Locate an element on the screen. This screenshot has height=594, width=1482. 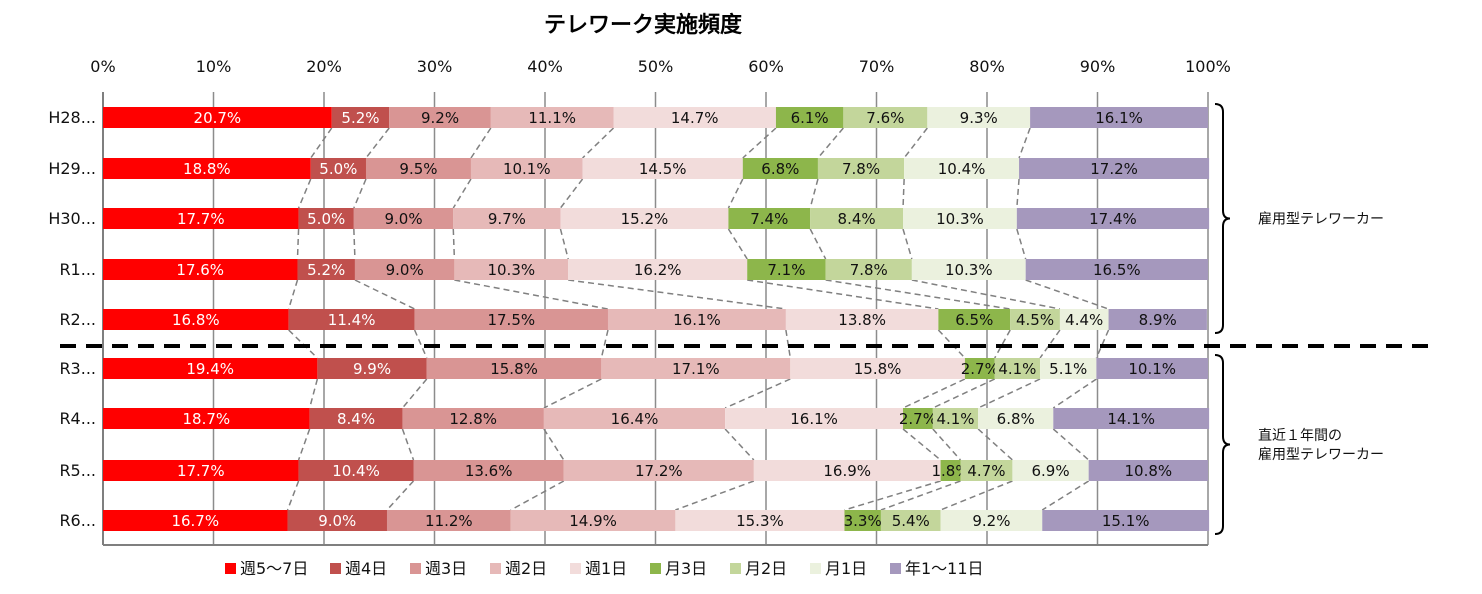
legend-label: 週3日 is located at coordinates (446, 568).